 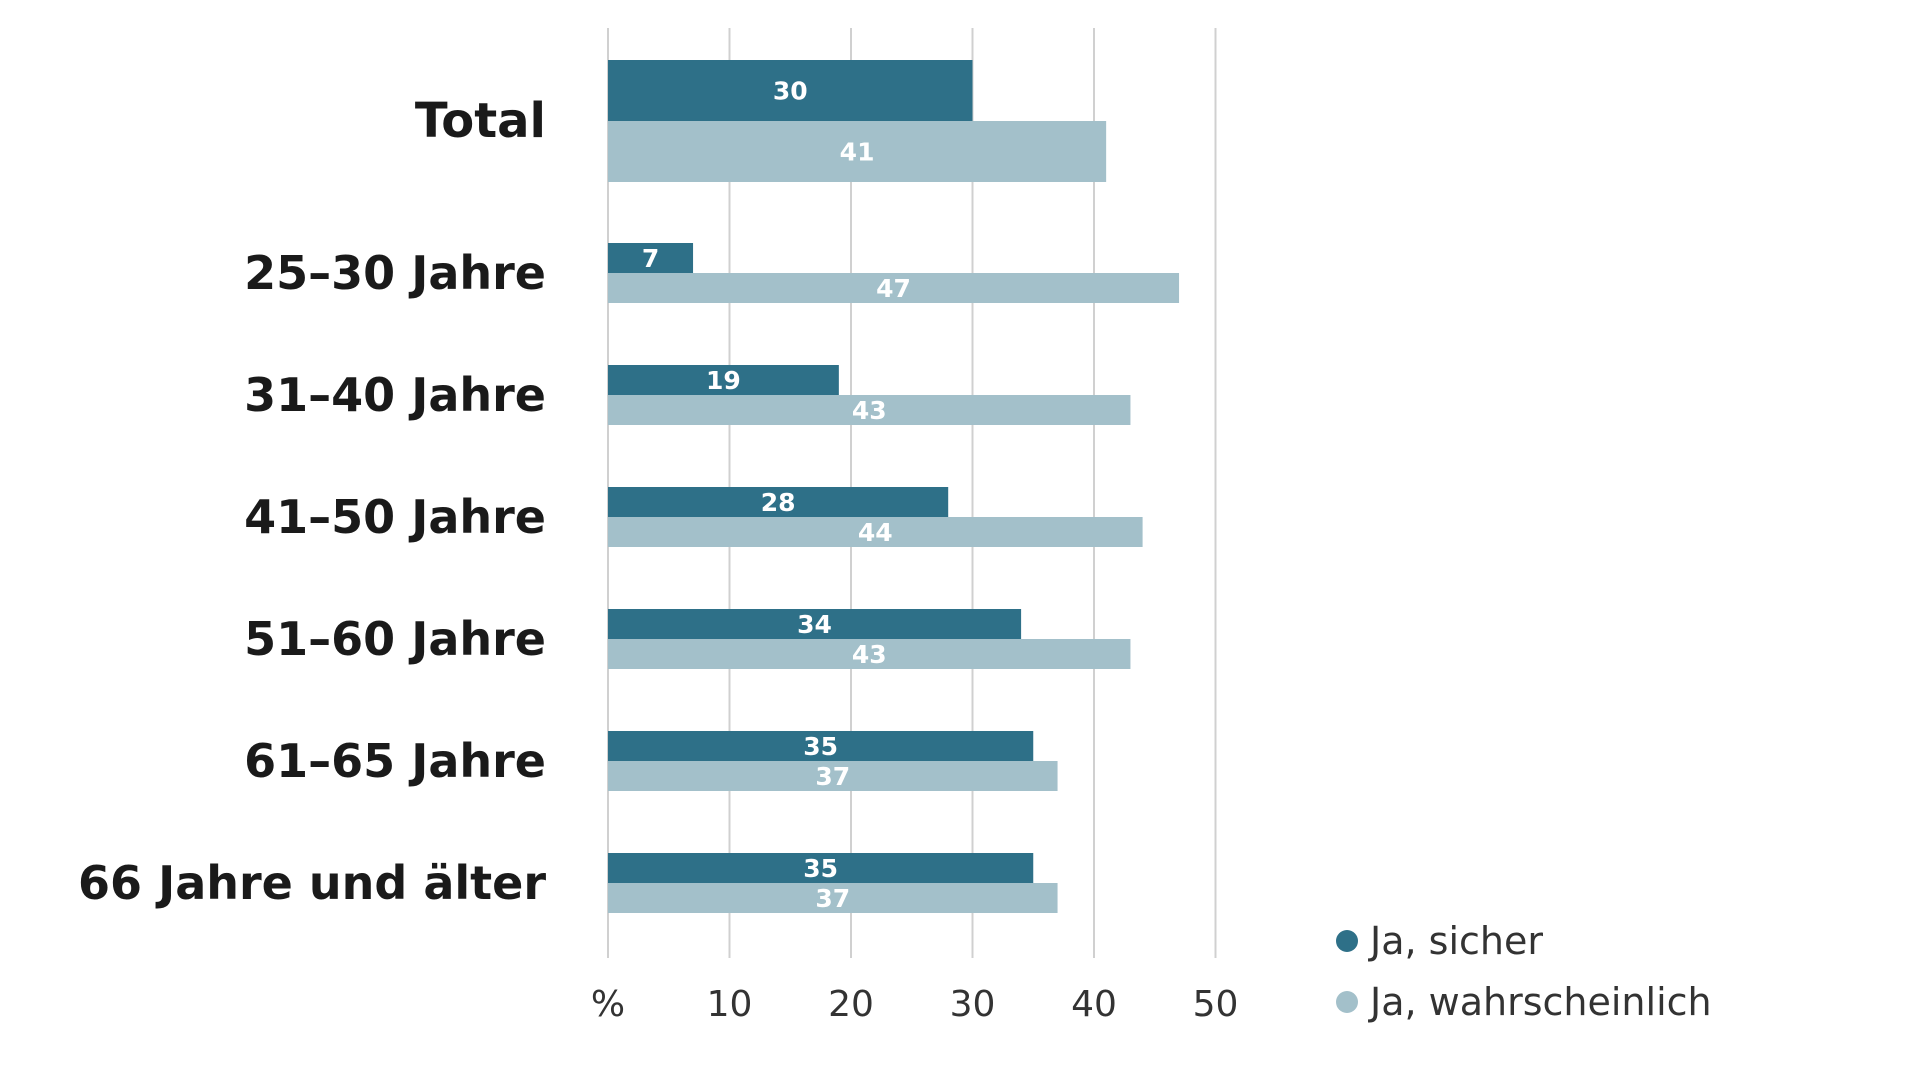 I want to click on data-label-sicher-1: 7, so click(x=650, y=258).